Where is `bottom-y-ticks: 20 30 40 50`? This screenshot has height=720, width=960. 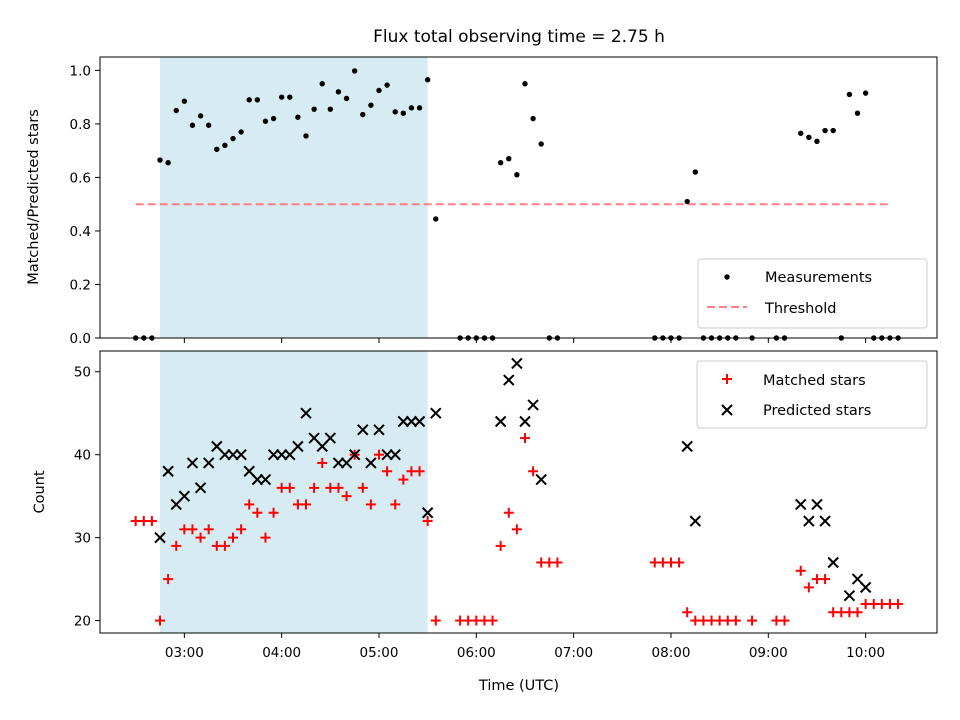
bottom-y-ticks: 20 30 40 50 is located at coordinates (87, 497).